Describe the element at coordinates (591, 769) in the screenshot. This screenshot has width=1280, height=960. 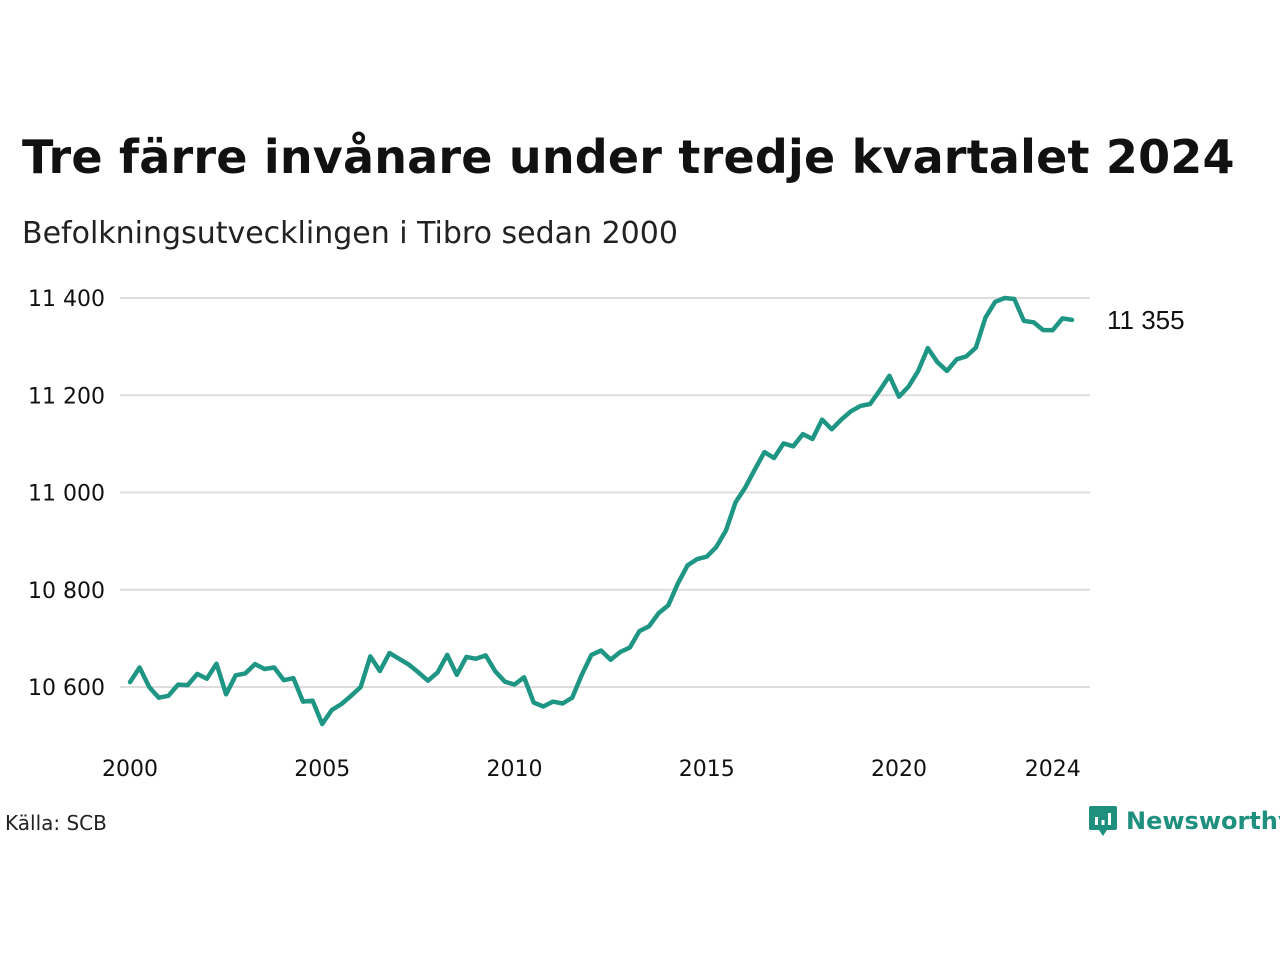
I see `x-tick-labels: 2000 2005 2010 2015 2020 2024` at that location.